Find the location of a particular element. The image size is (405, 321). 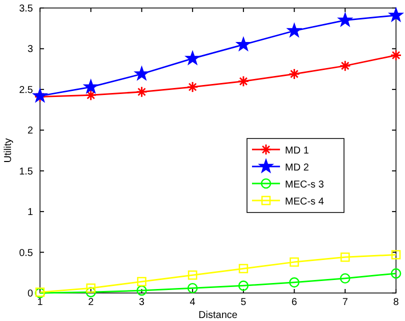

legend-label: MEC-s 3 is located at coordinates (304, 185).